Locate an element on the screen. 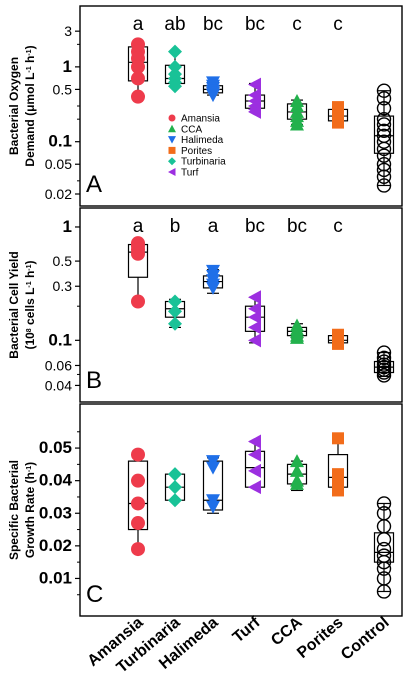 Image resolution: width=415 pixels, height=688 pixels. y-label-text: Bacterial Oxygen is located at coordinates (14, 106).